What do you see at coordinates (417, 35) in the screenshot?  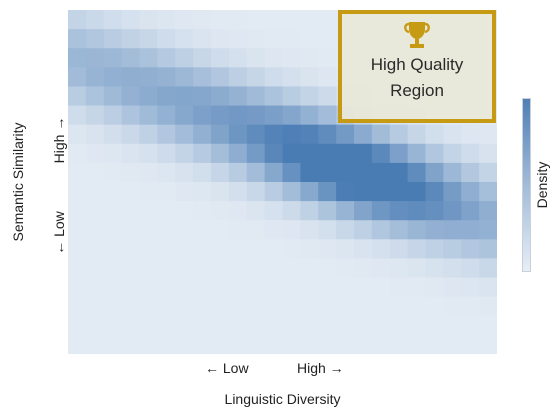 I see `trophy-icon` at bounding box center [417, 35].